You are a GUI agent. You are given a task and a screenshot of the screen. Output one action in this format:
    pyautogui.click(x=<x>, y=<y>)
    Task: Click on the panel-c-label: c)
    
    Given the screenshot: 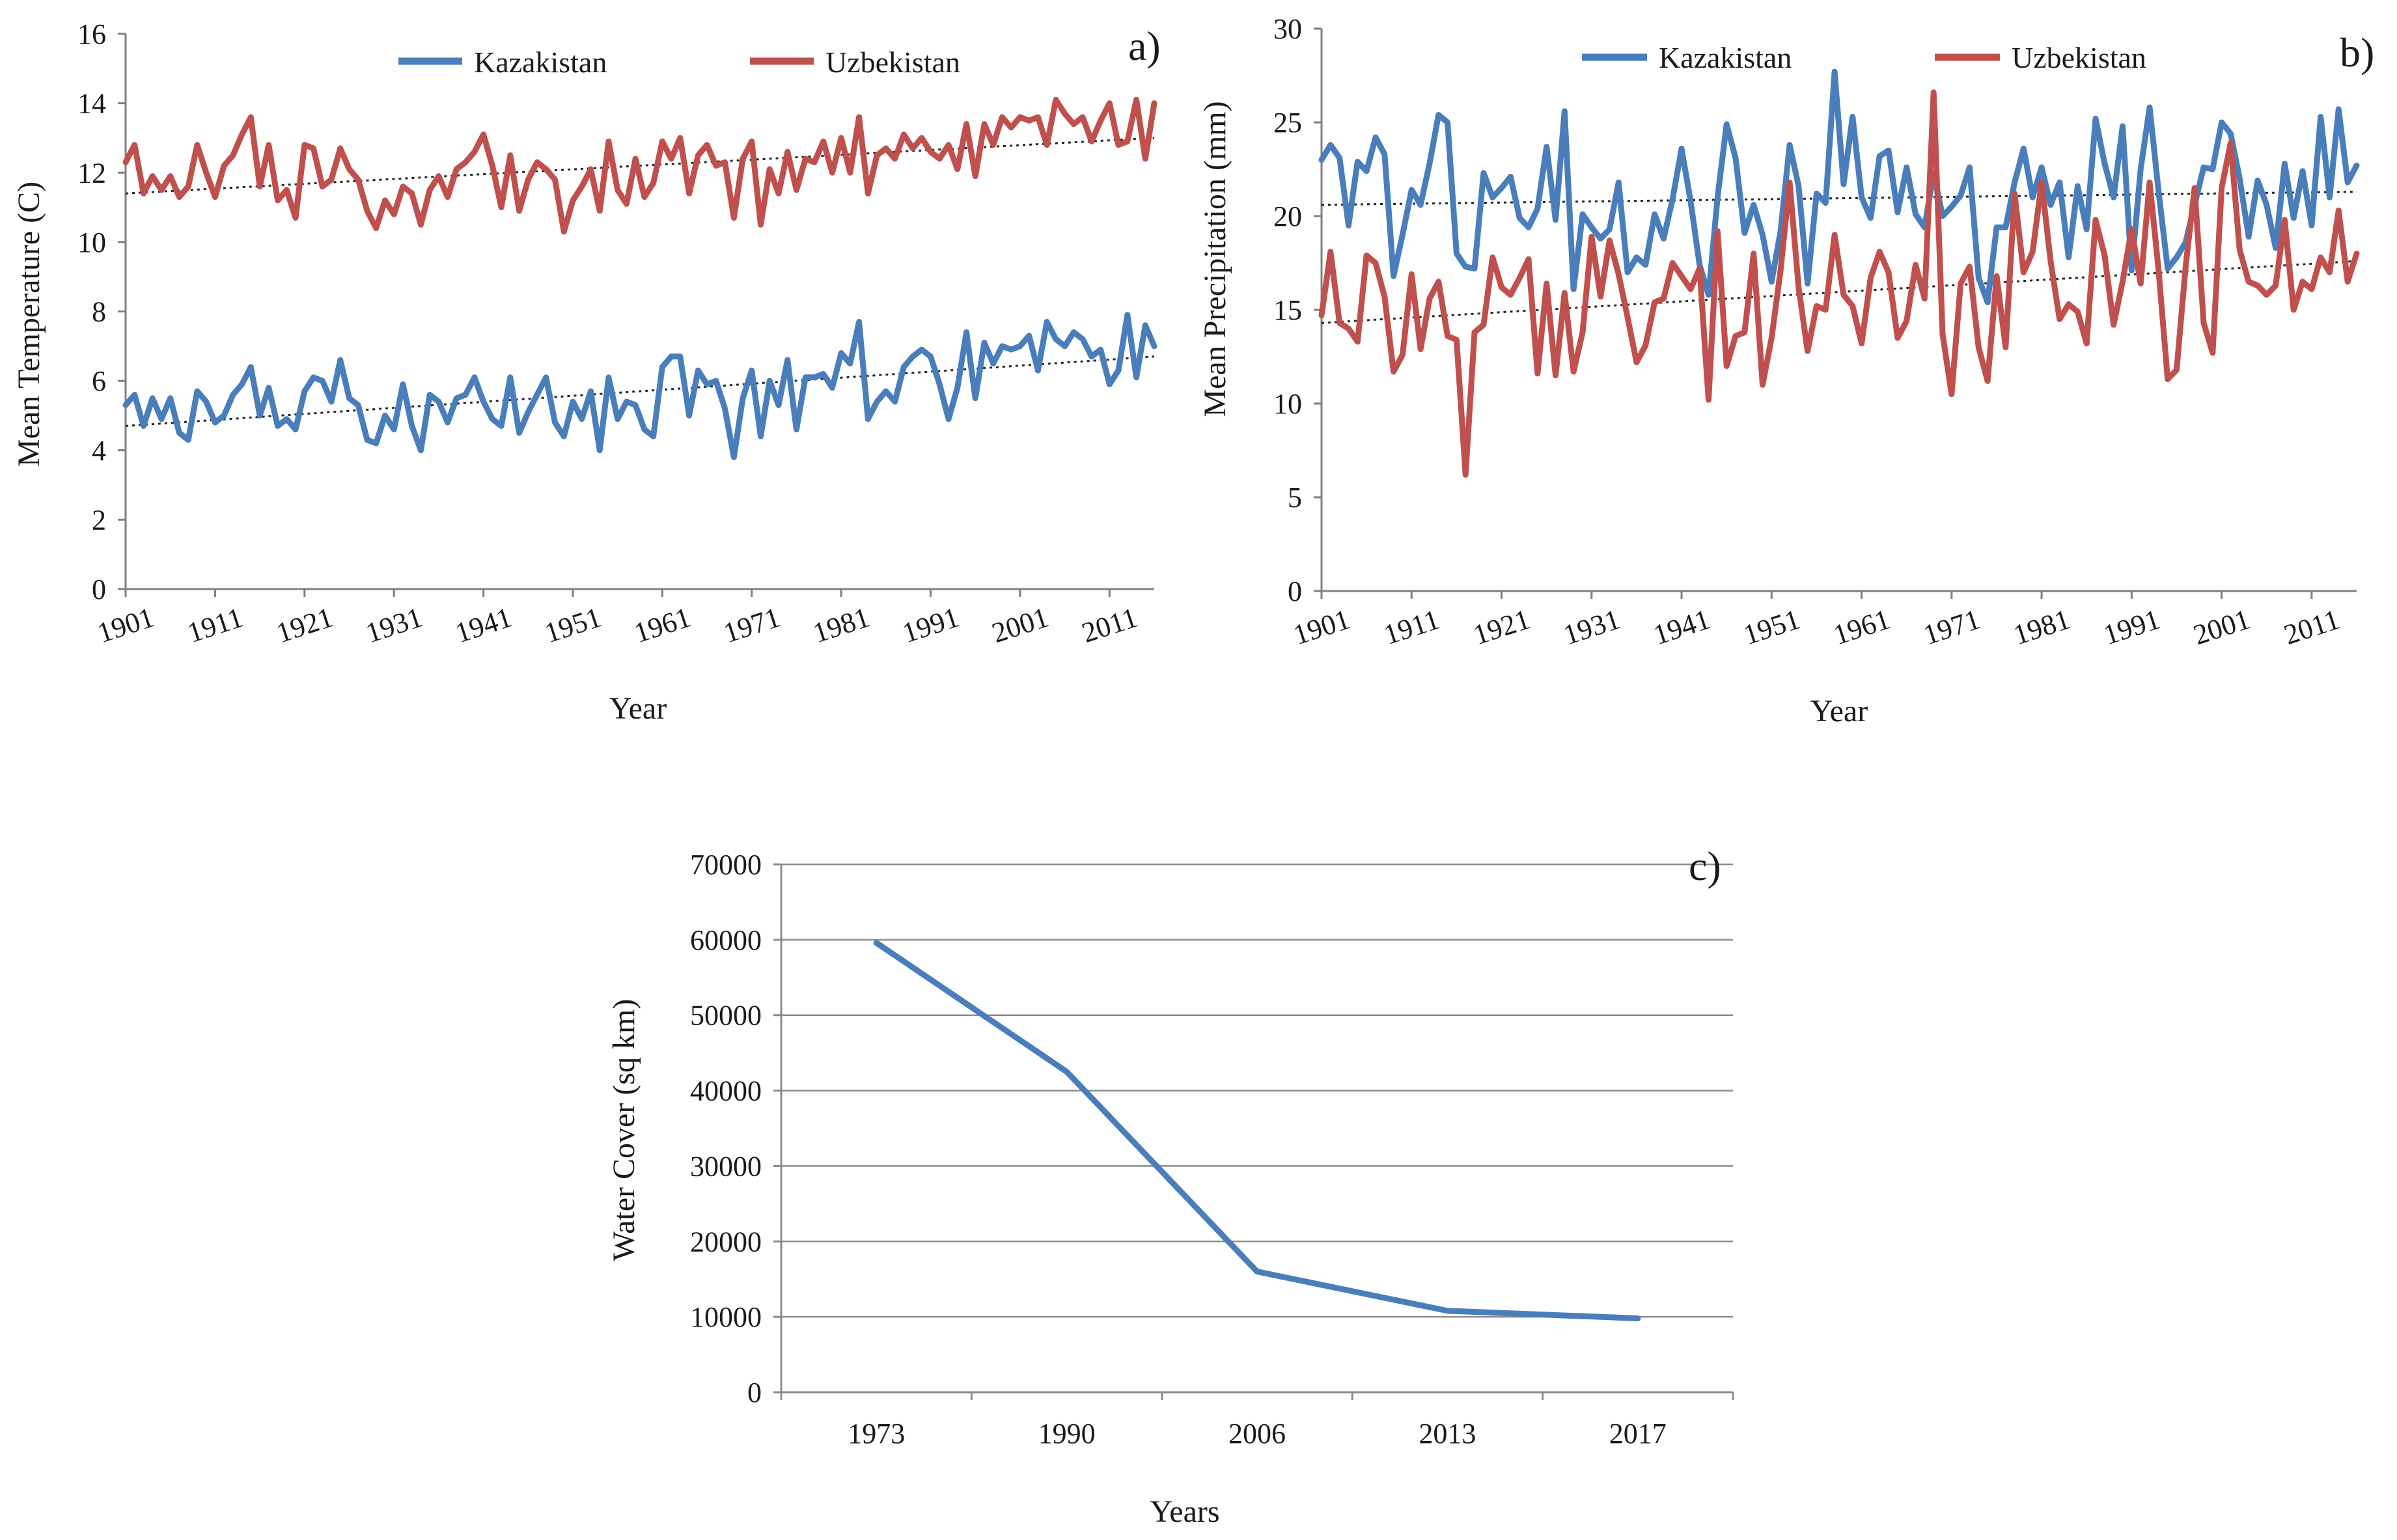 What is the action you would take?
    pyautogui.click(x=1705, y=866)
    